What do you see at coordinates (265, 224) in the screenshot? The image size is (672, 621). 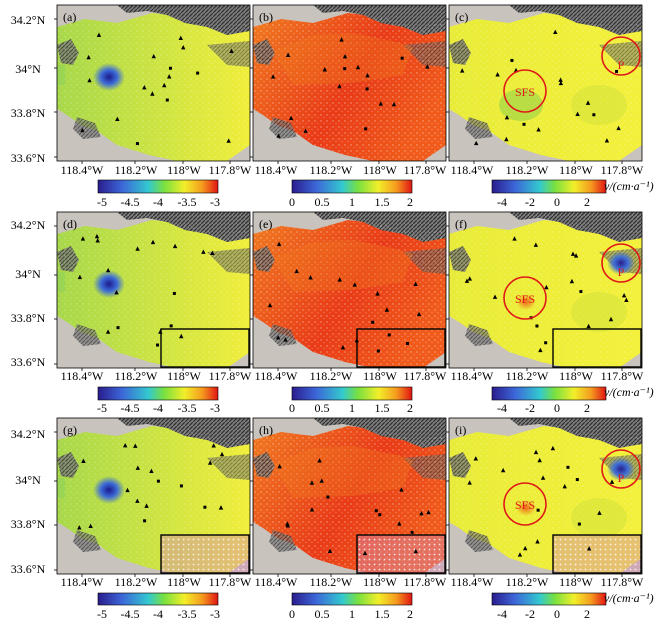 I see `panel-label: (e)` at bounding box center [265, 224].